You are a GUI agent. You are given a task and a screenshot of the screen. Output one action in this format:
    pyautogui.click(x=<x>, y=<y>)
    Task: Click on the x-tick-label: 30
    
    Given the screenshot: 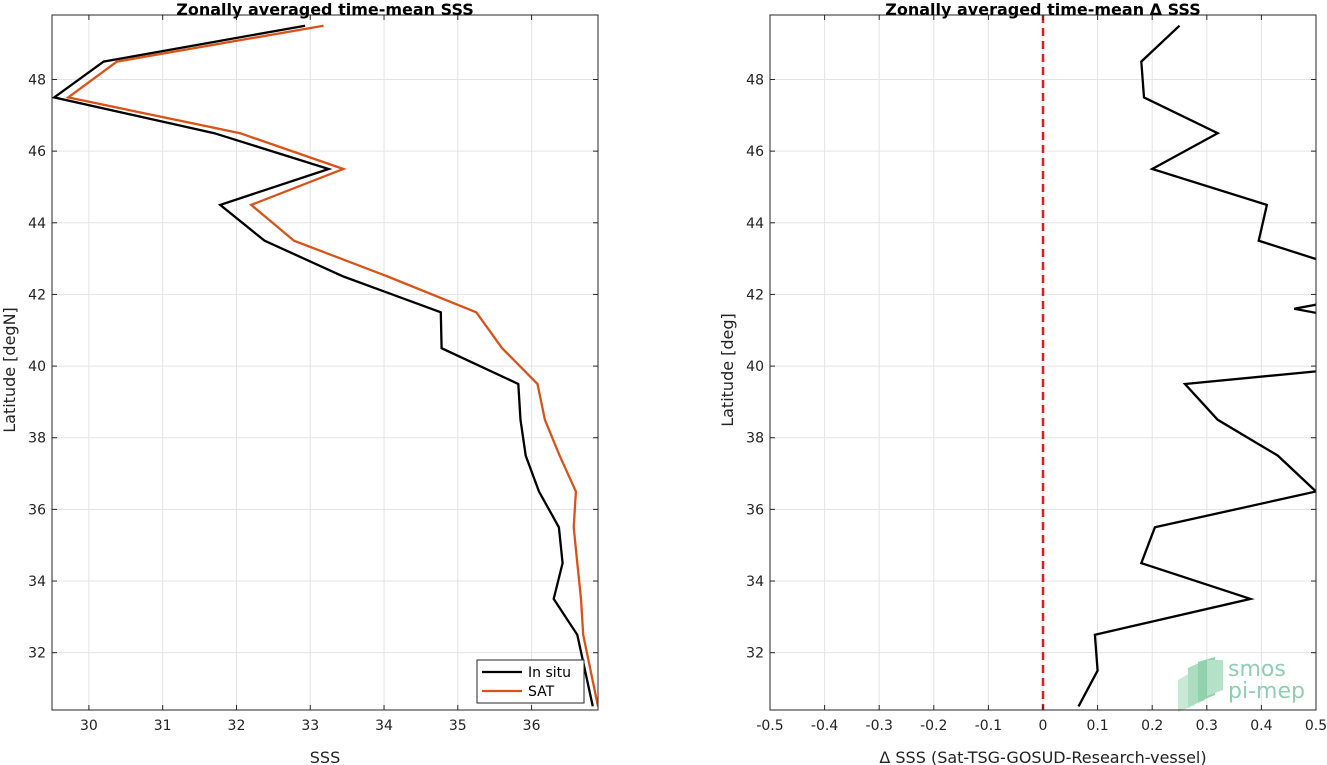 What is the action you would take?
    pyautogui.click(x=89, y=726)
    